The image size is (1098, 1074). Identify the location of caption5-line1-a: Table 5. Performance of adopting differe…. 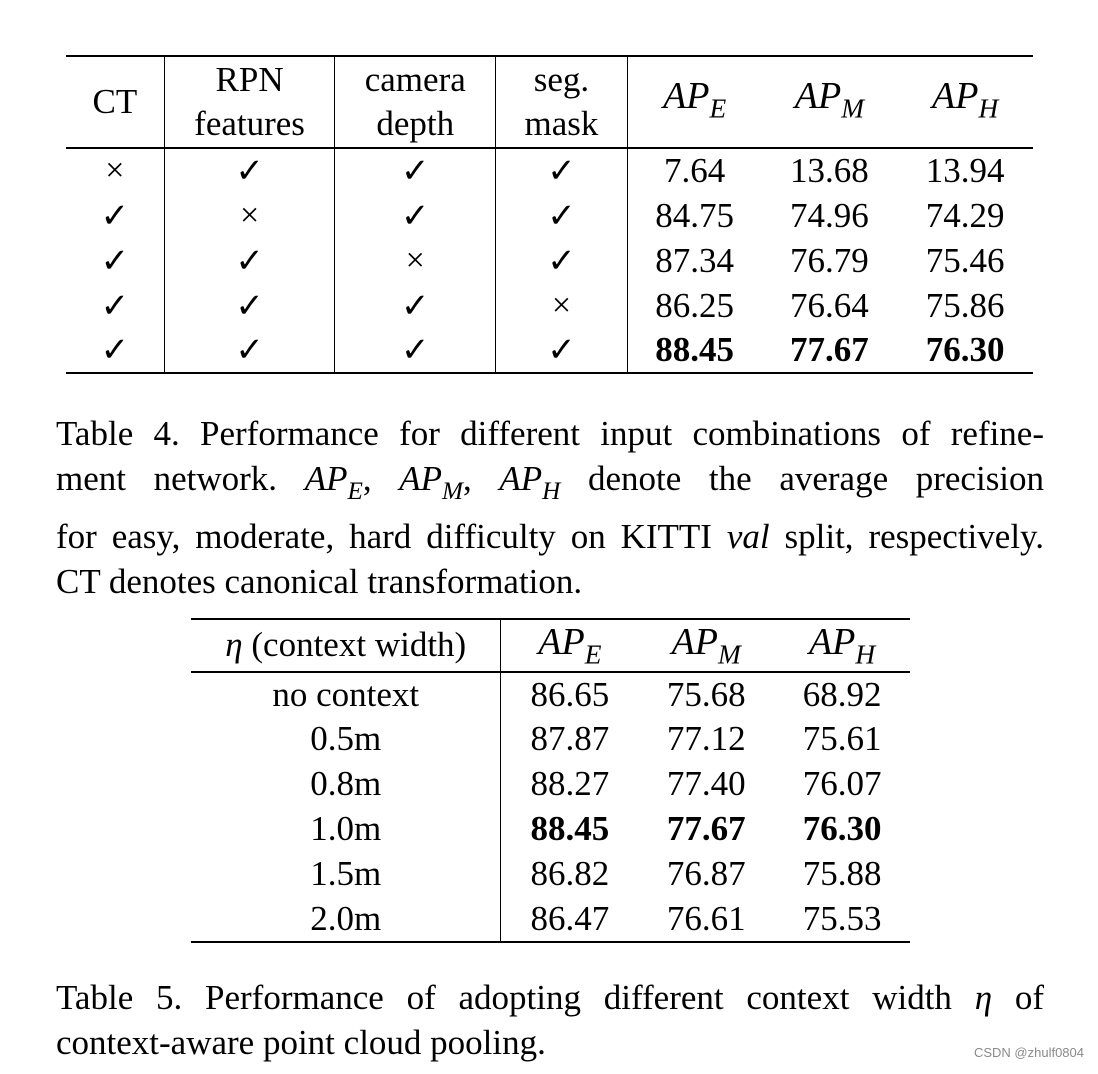
(504, 997).